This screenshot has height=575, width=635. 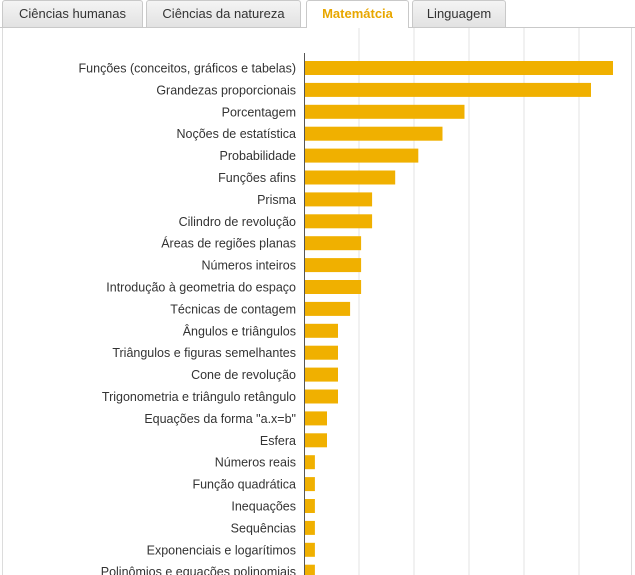 I want to click on category-label: Triângulos e figuras semelhantes, so click(x=204, y=353).